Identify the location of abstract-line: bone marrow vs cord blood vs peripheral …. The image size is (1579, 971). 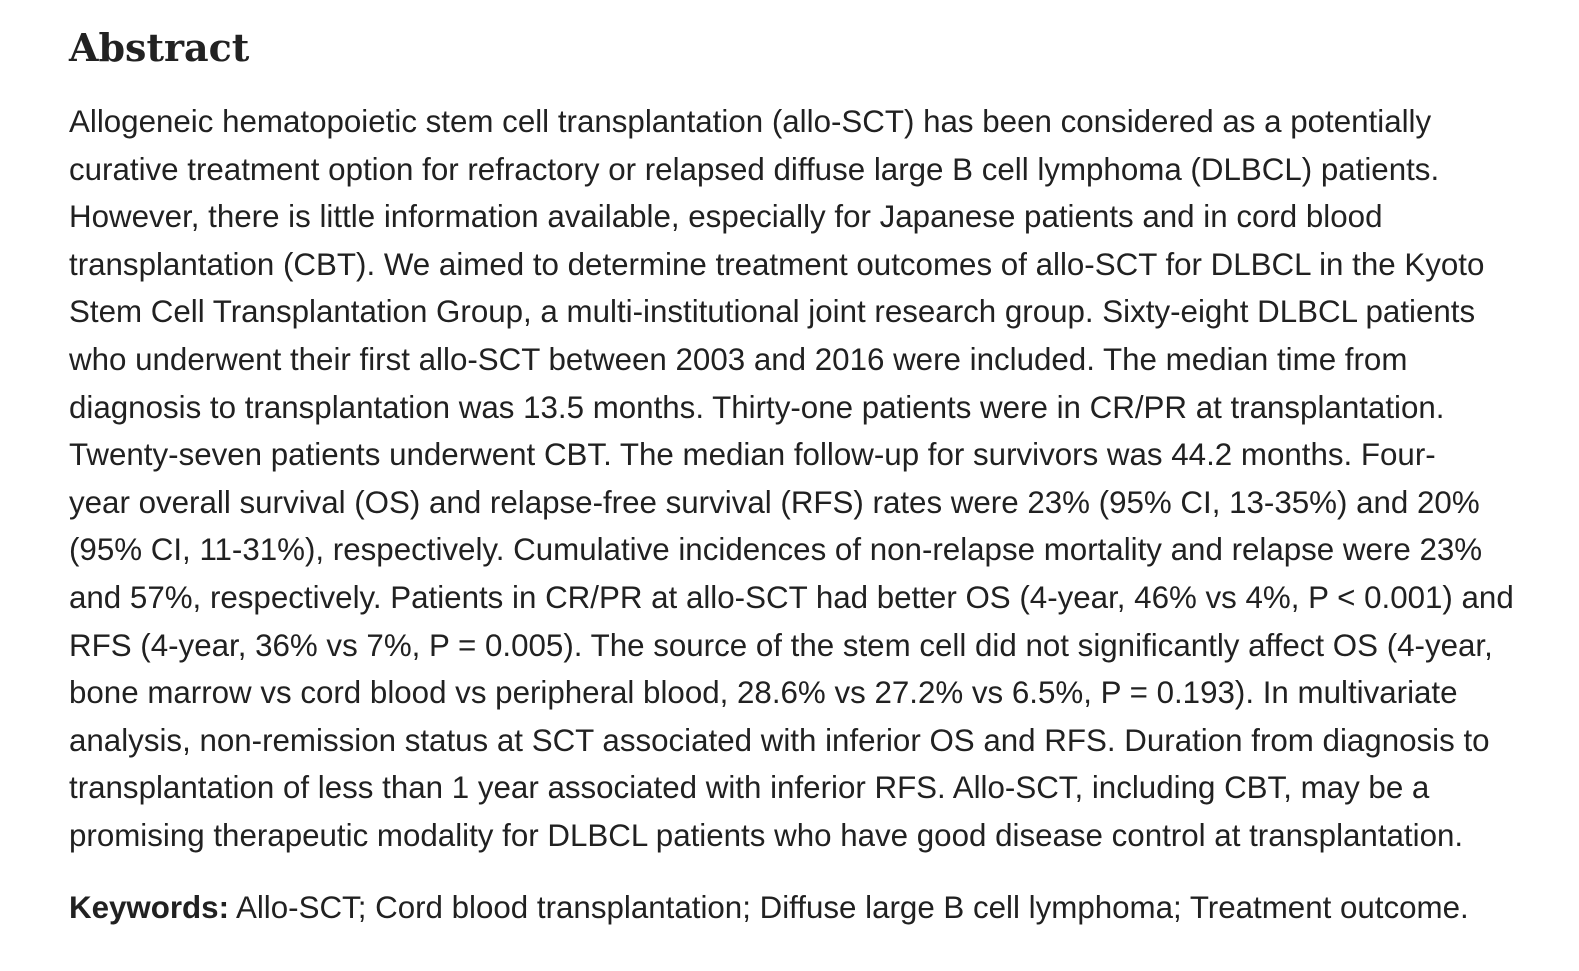
(763, 693).